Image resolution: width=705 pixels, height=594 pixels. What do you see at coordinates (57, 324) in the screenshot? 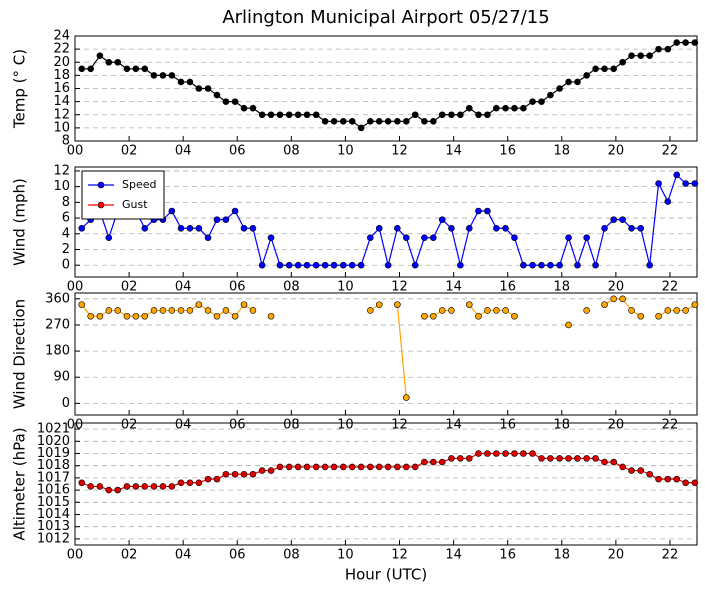
I see `y-tick-label: 270` at bounding box center [57, 324].